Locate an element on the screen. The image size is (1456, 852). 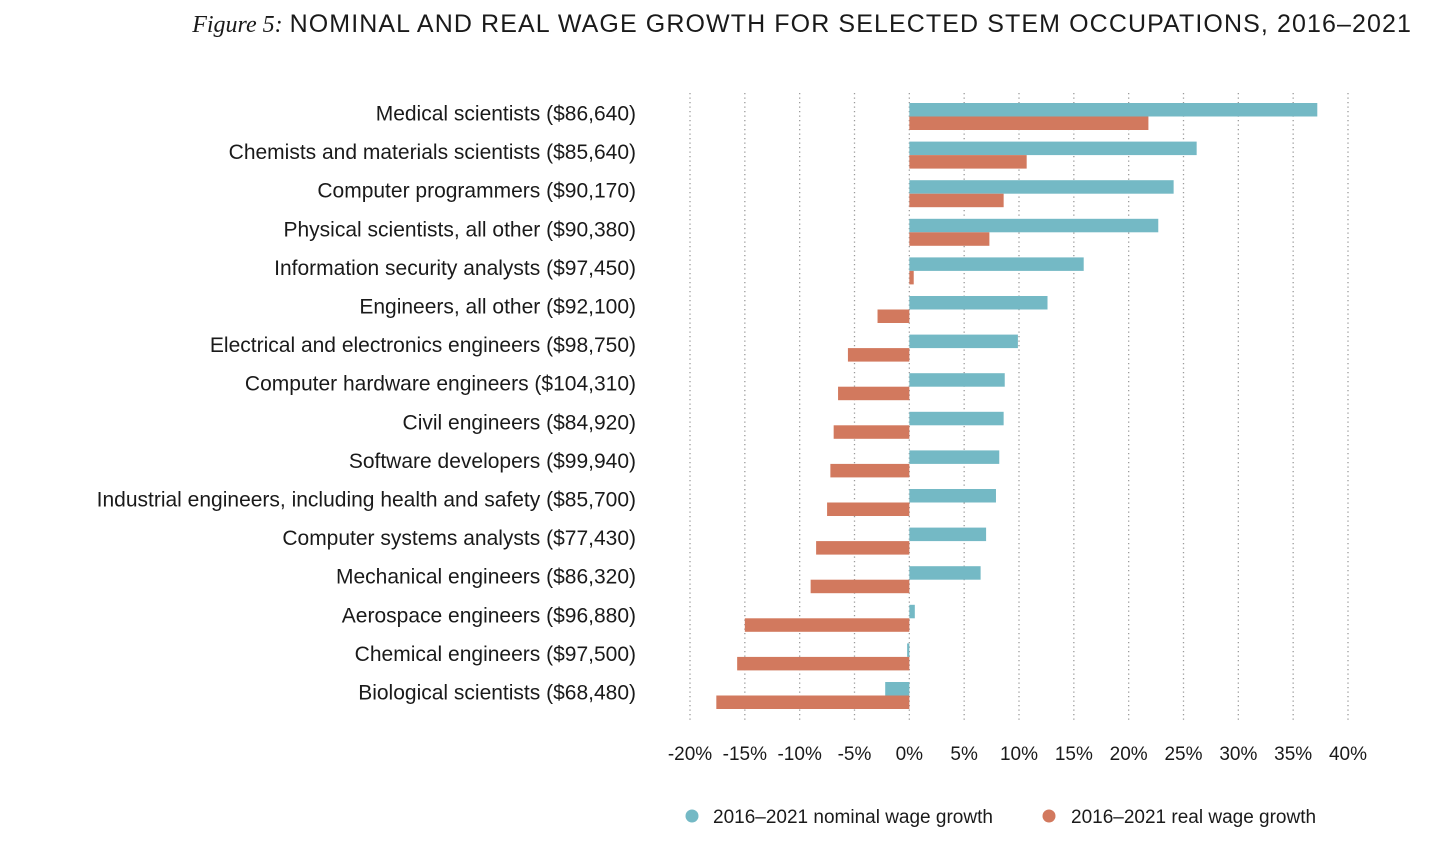
category-label: Chemical engineers ($97,500) is located at coordinates (495, 654).